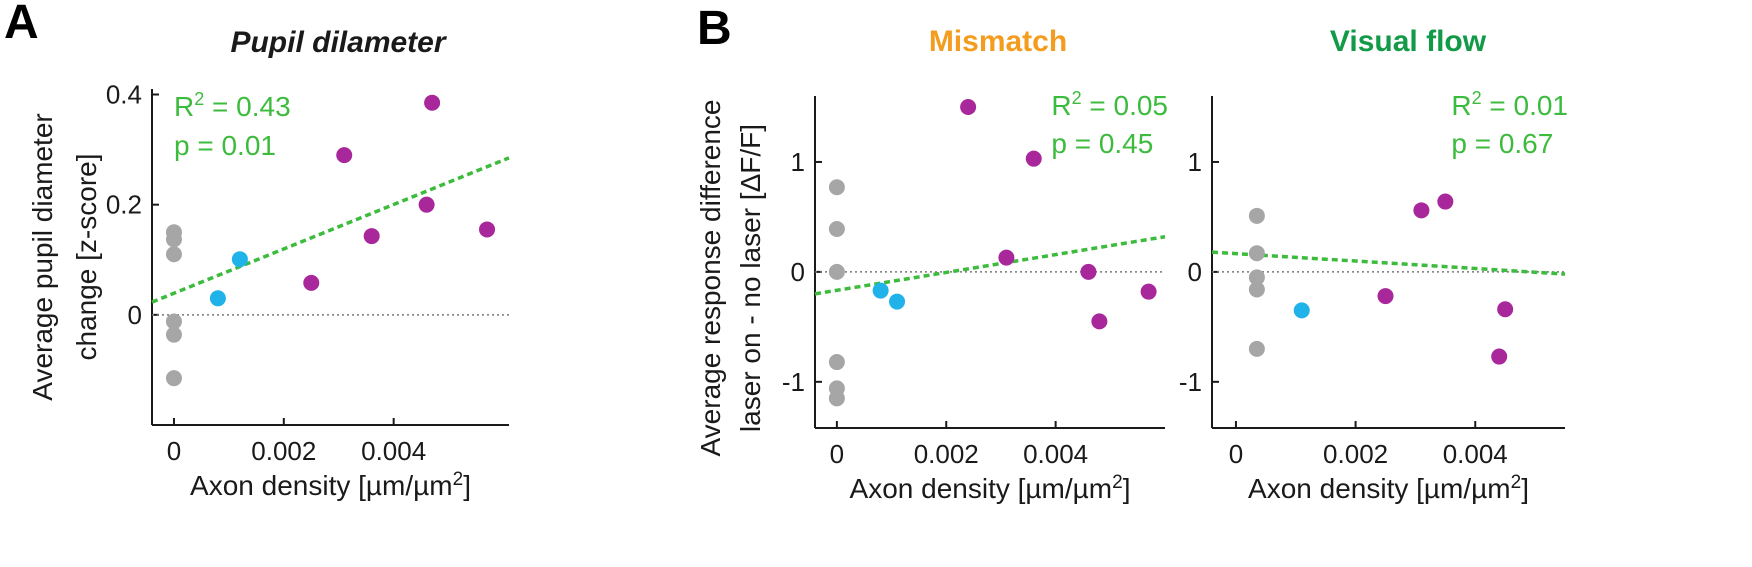  What do you see at coordinates (998, 41) in the screenshot?
I see `chart-title: Mismatch` at bounding box center [998, 41].